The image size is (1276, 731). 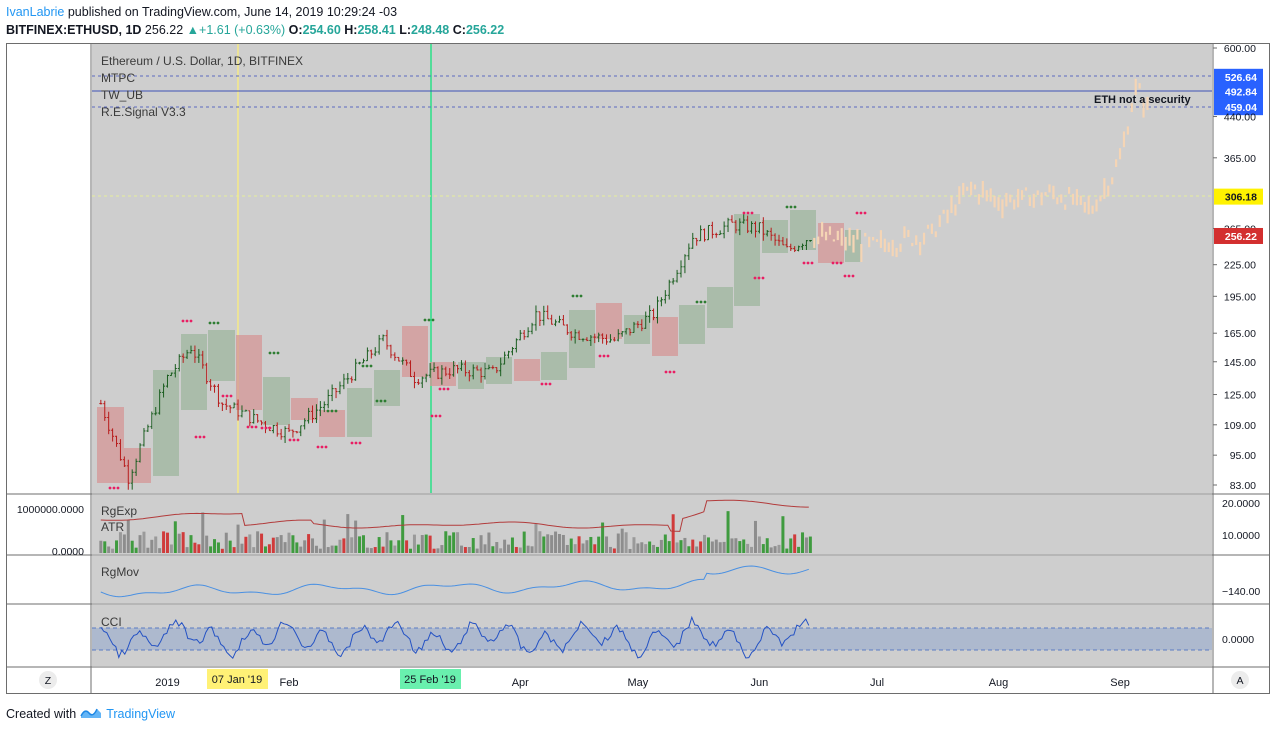 I want to click on price-tag: 459.04, so click(x=1241, y=108).